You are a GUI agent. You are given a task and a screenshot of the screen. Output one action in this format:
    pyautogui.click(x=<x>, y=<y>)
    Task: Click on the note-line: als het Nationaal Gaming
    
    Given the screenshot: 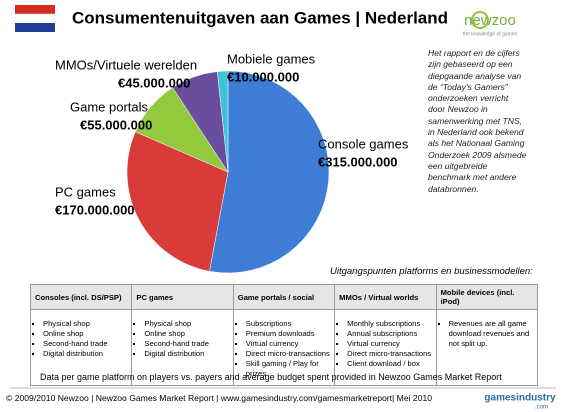 What is the action you would take?
    pyautogui.click(x=476, y=143)
    